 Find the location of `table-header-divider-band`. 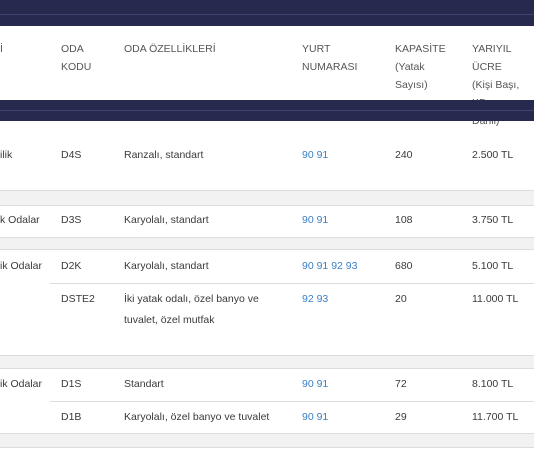

table-header-divider-band is located at coordinates (267, 110).